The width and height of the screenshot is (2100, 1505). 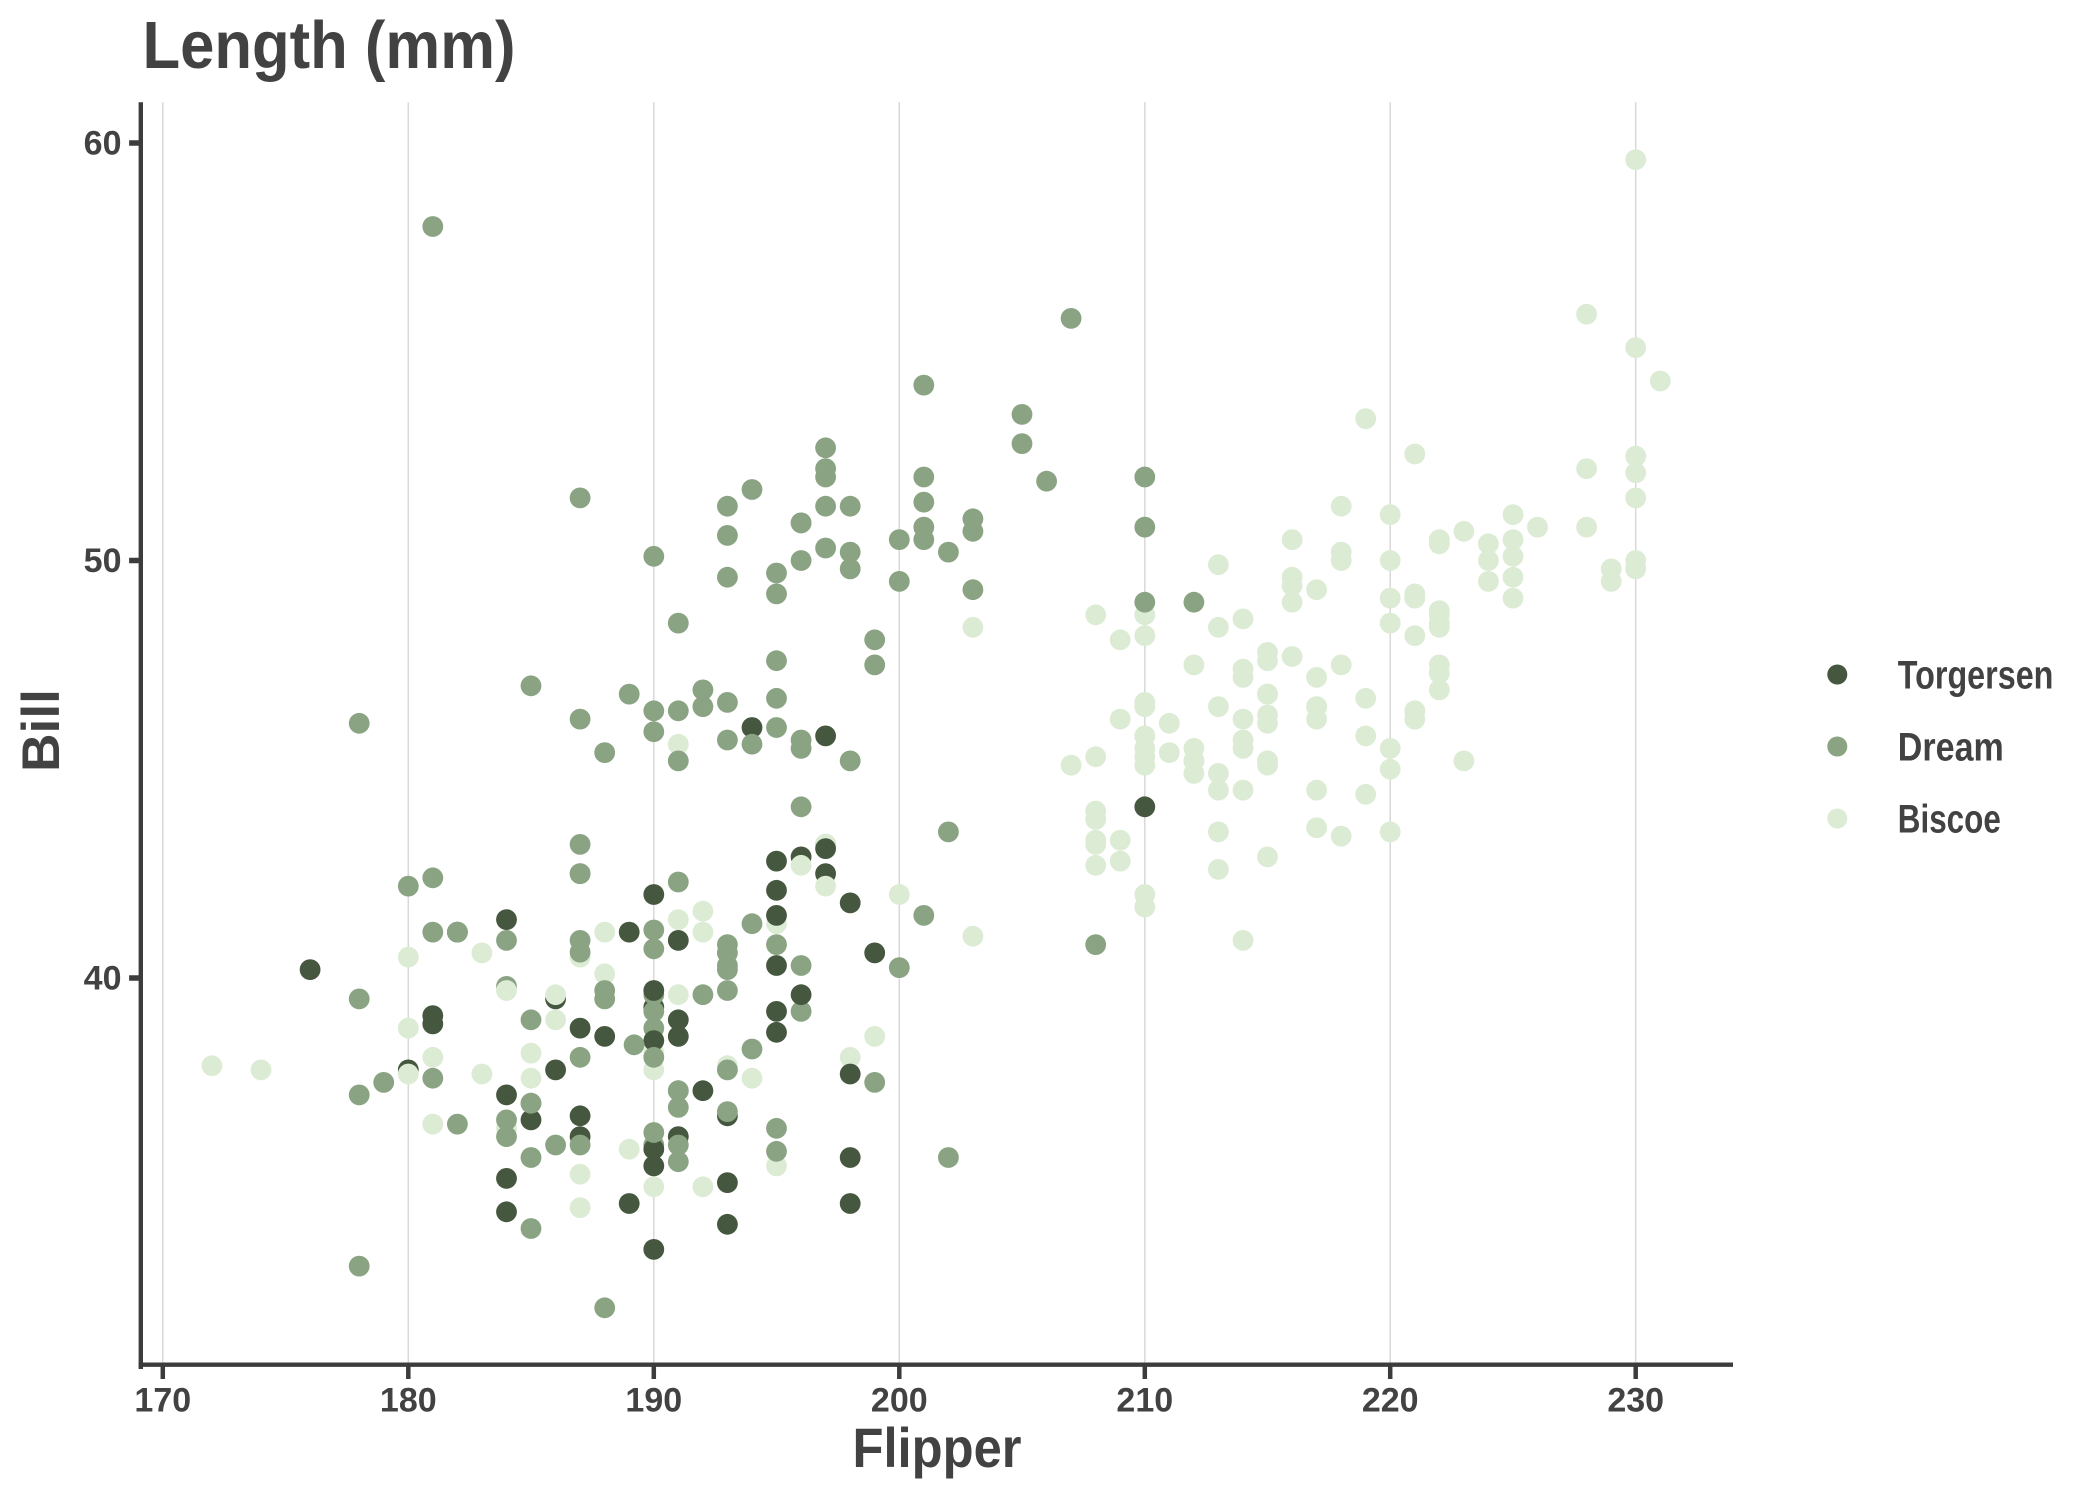 What do you see at coordinates (899, 1401) in the screenshot?
I see `svg-text: 200` at bounding box center [899, 1401].